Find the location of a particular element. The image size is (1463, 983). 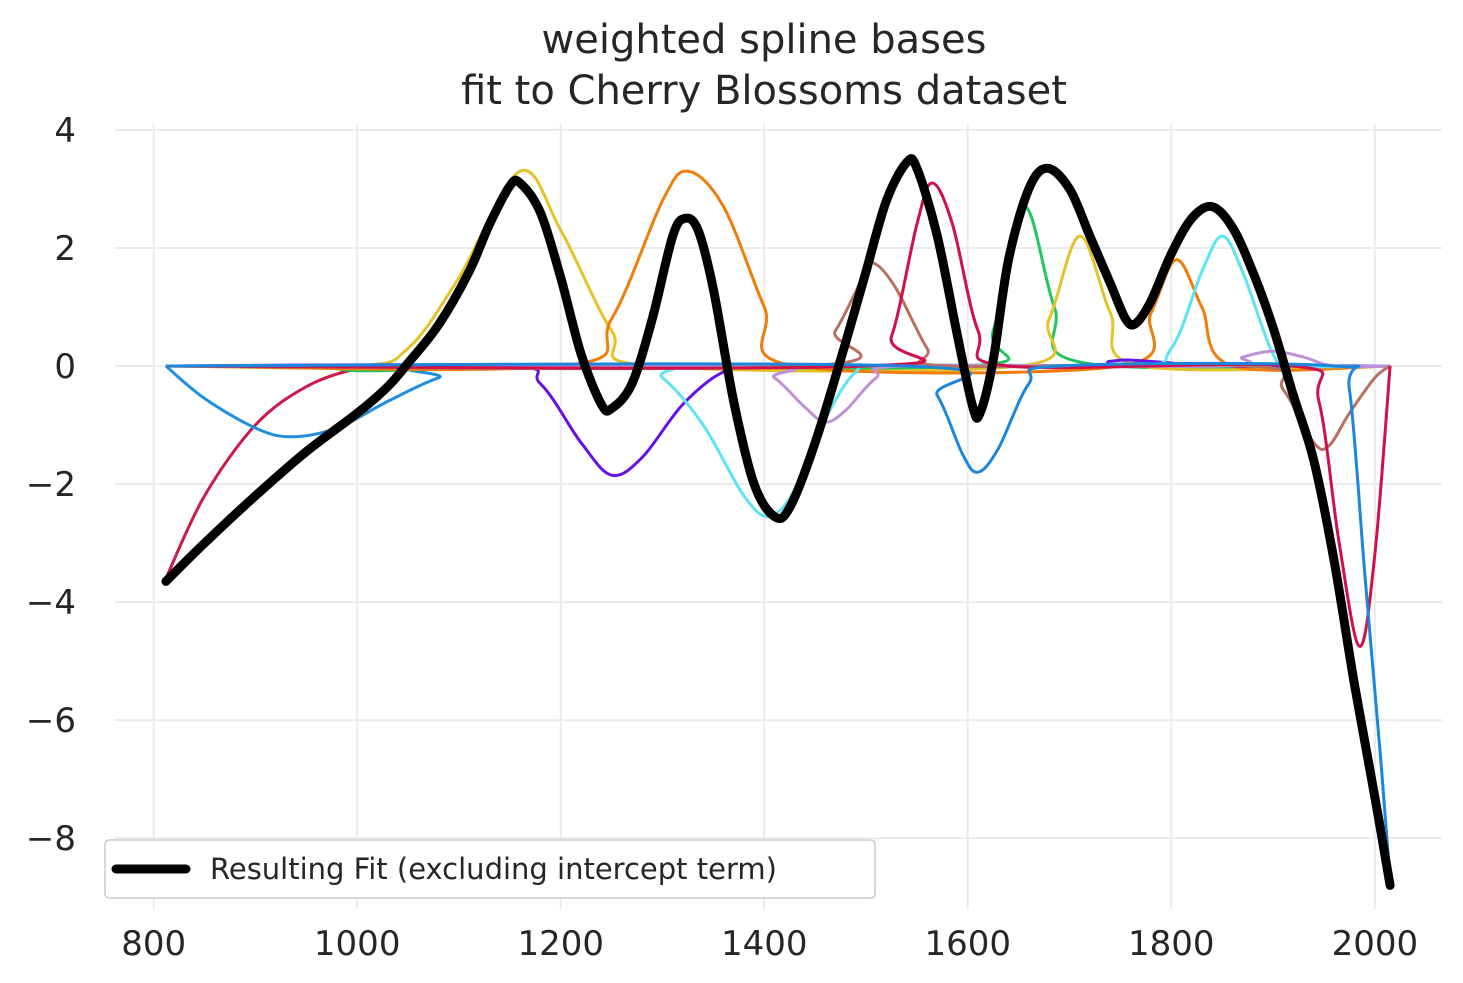

chart-title-line-2: fit to Cherry Blossoms dataset is located at coordinates (764, 91).